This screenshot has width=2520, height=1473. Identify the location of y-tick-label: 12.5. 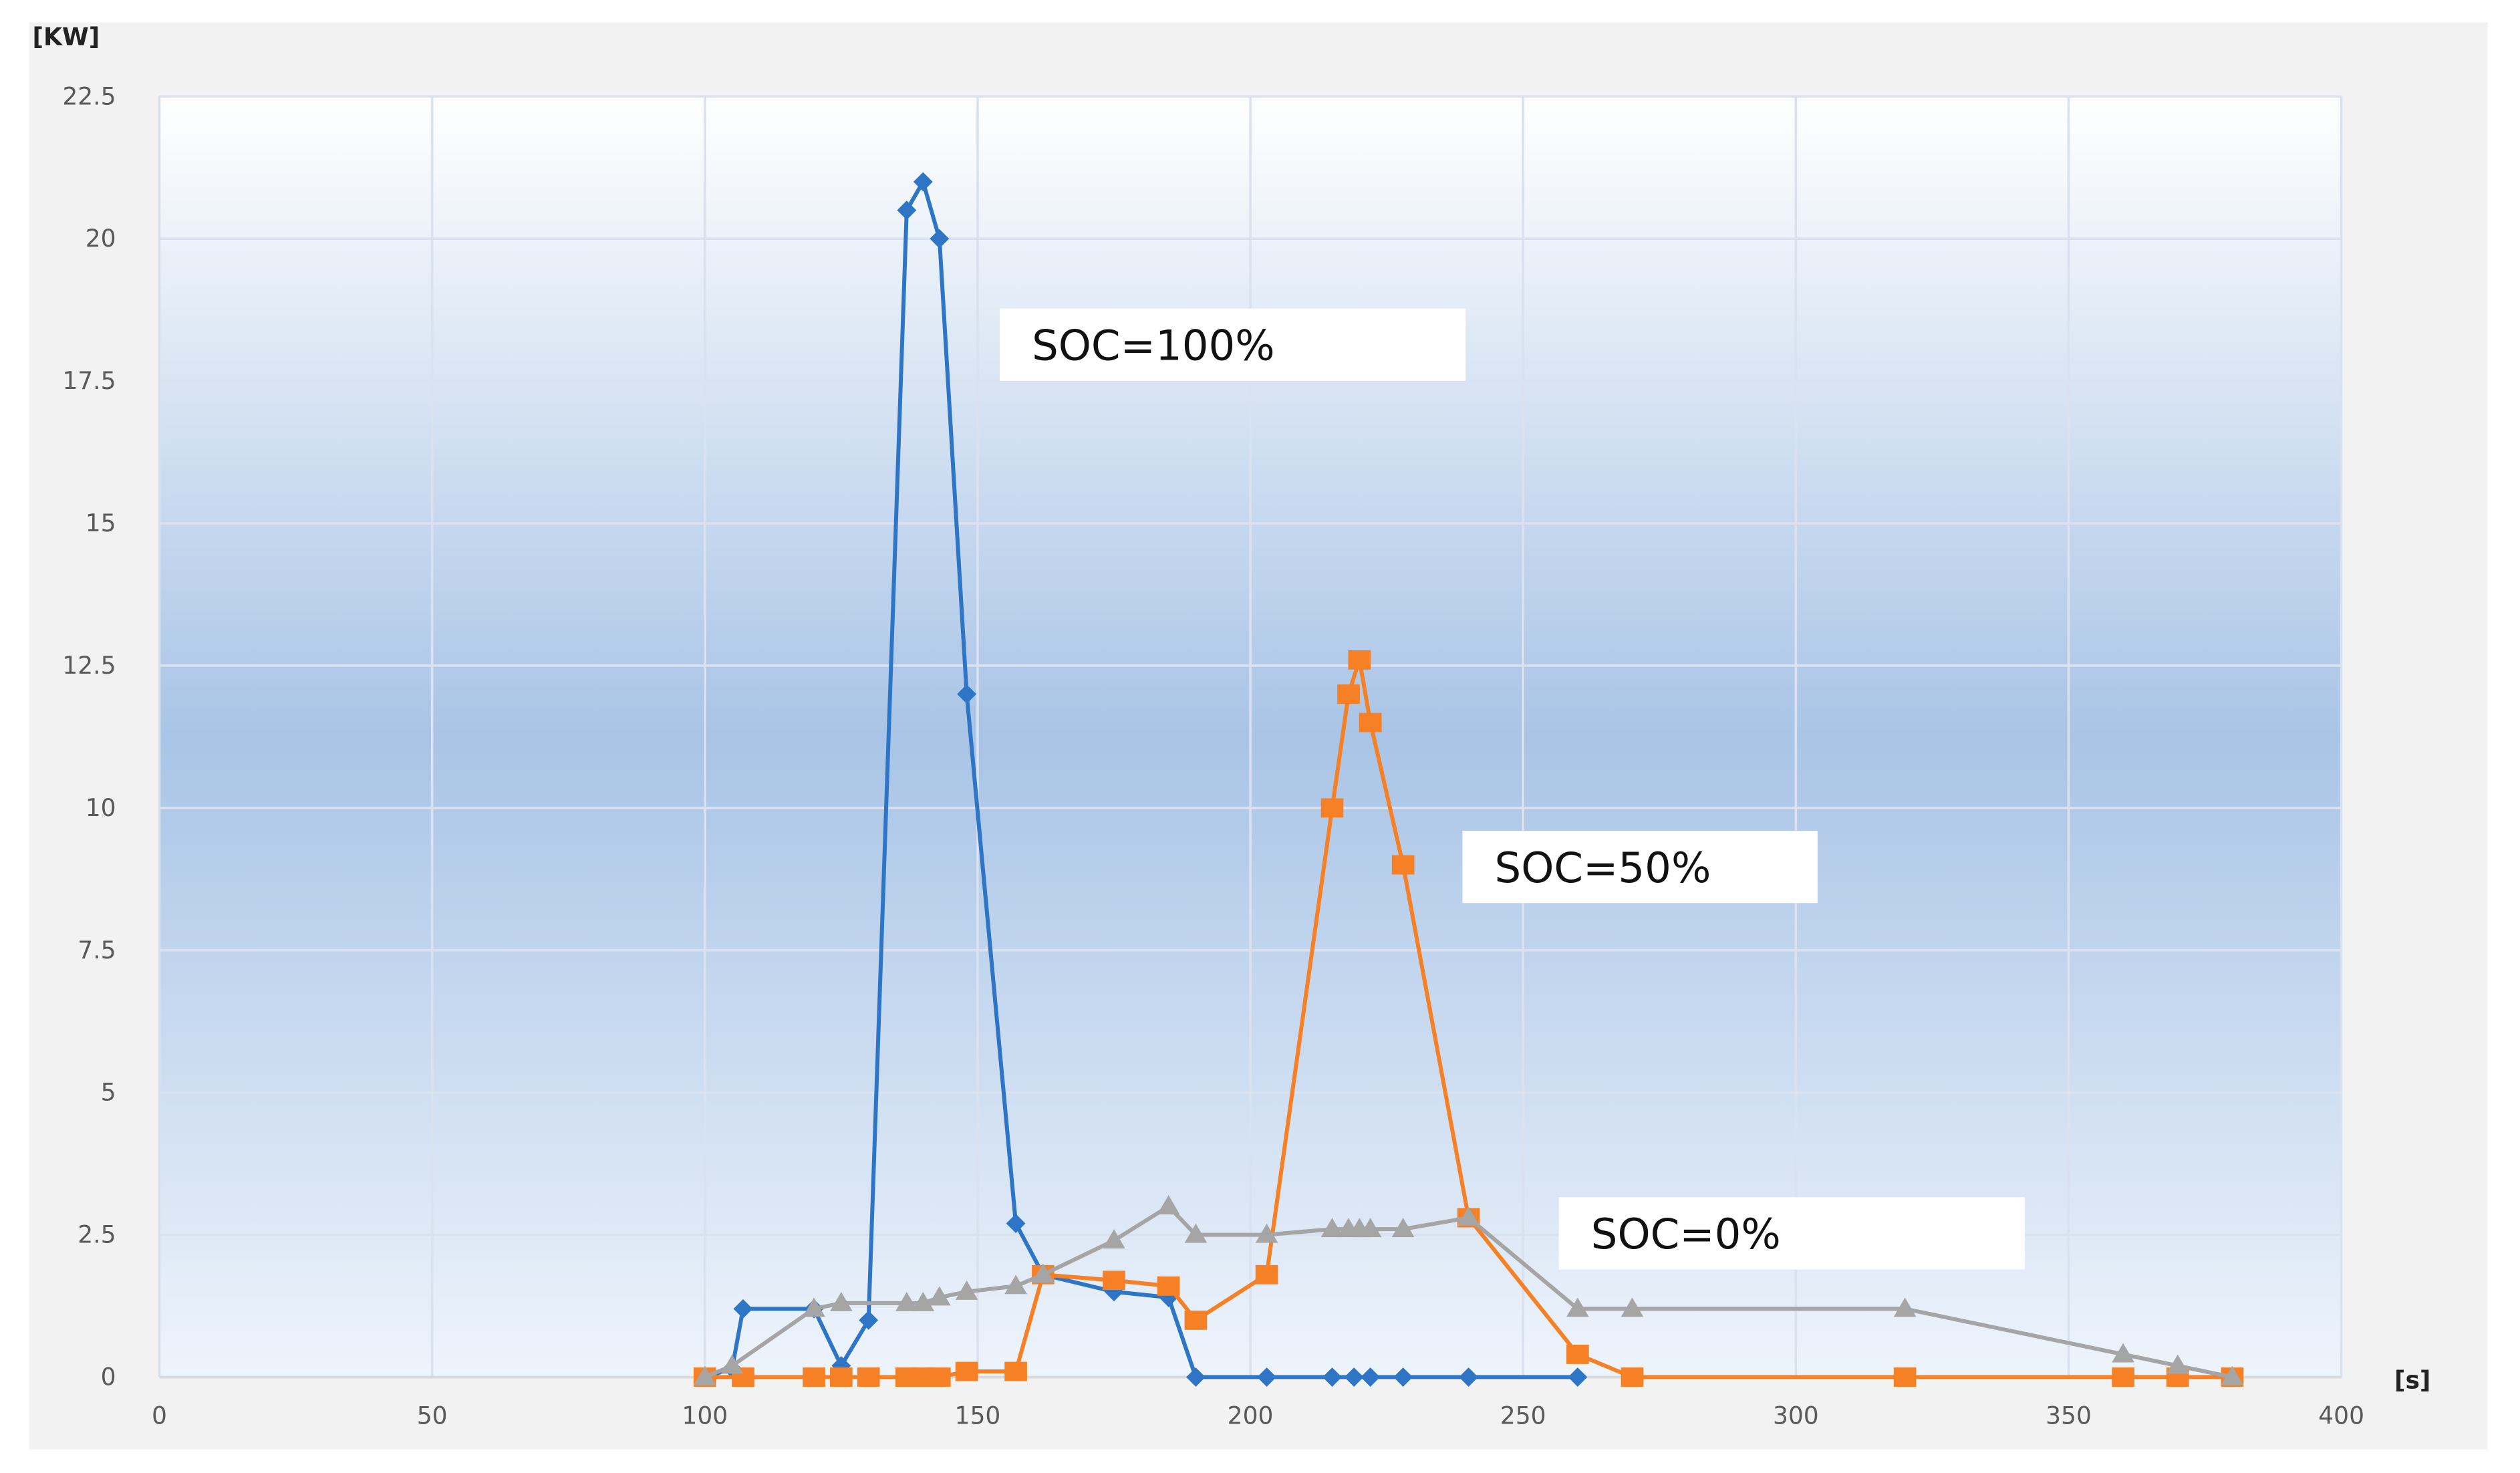
(89, 666).